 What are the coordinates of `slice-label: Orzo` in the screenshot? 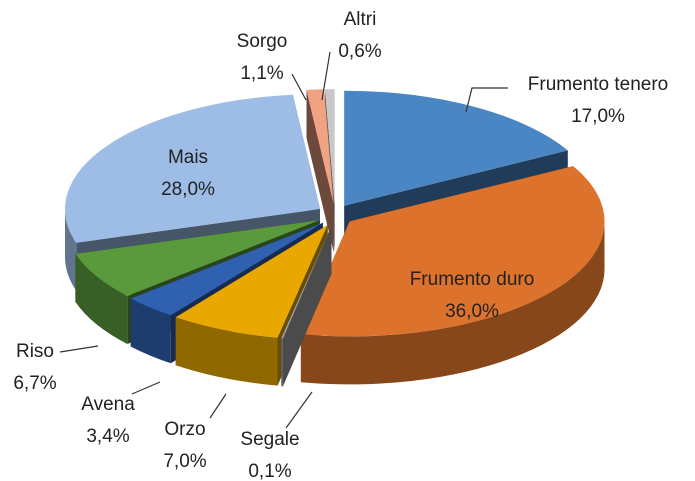 It's located at (184, 429).